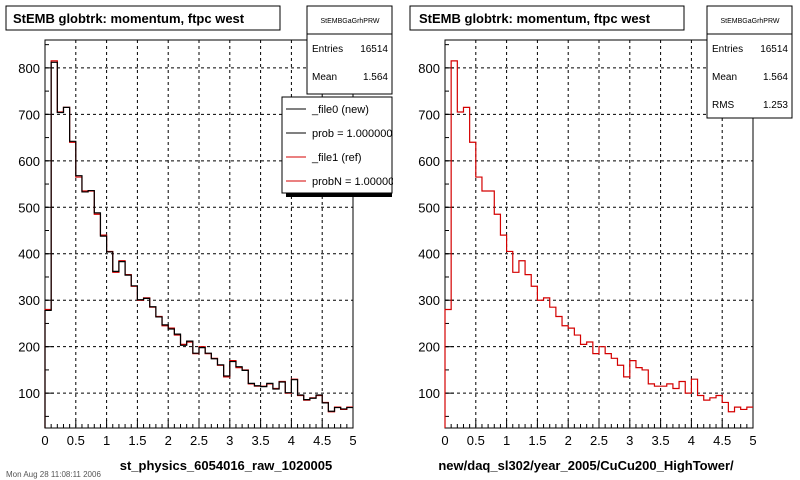 The height and width of the screenshot is (480, 800). Describe the element at coordinates (76, 440) in the screenshot. I see `left-x-tick-label: 0.5` at that location.